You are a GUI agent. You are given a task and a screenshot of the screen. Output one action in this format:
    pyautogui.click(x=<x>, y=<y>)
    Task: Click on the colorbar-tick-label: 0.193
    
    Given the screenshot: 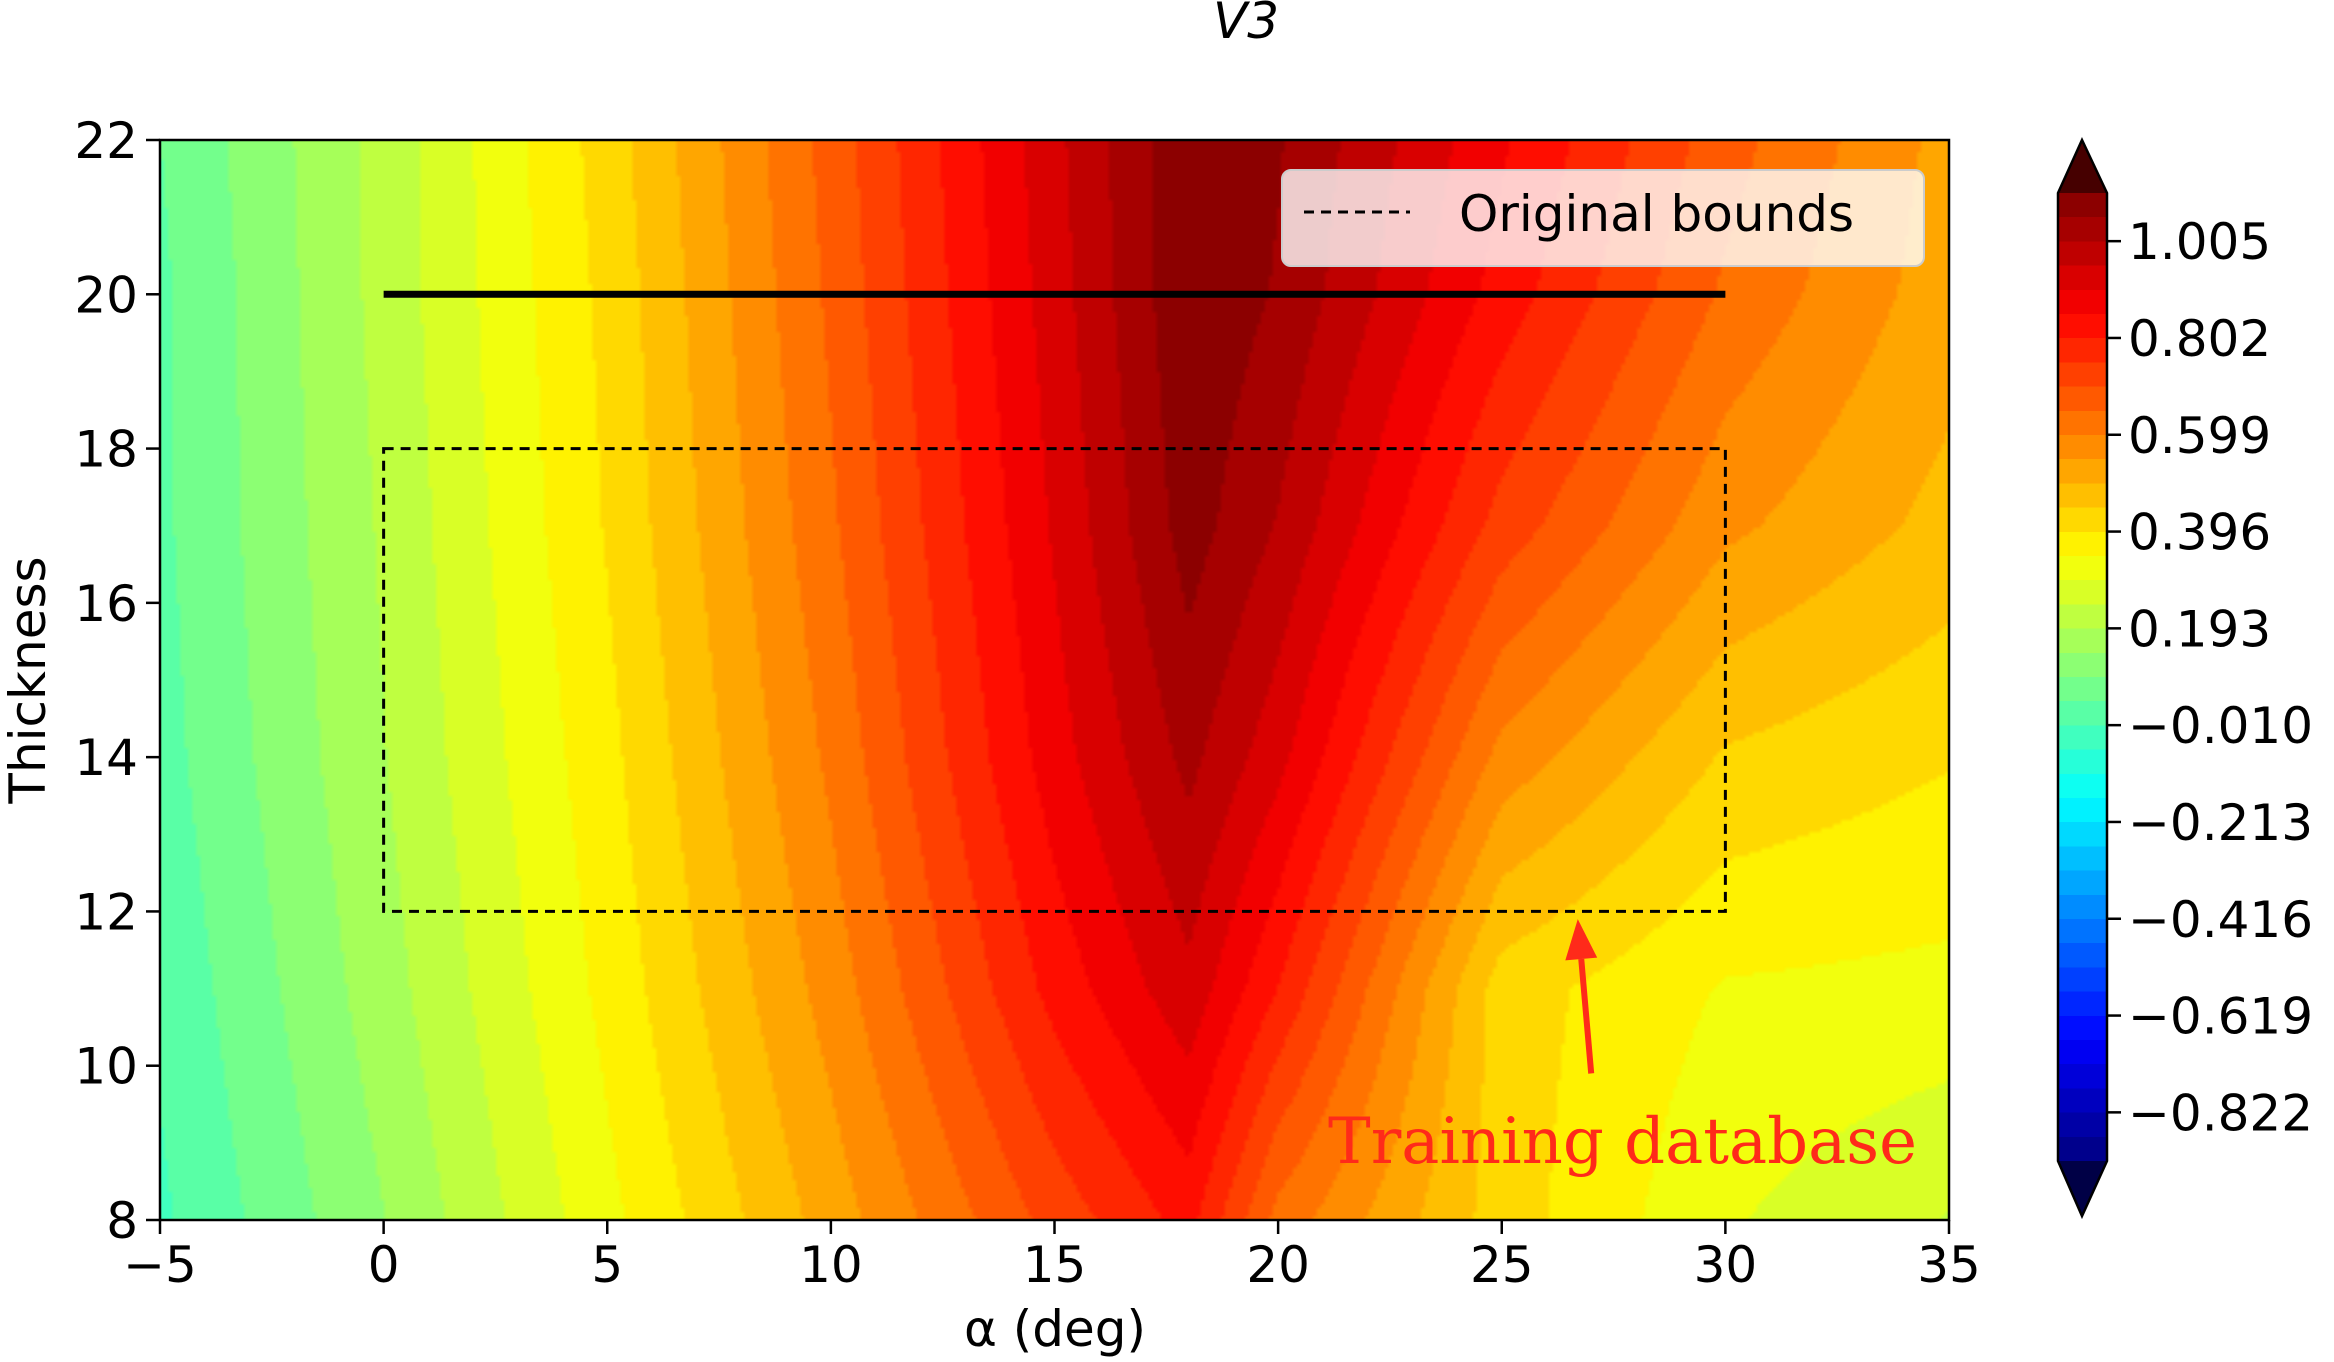 What is the action you would take?
    pyautogui.click(x=2199, y=629)
    